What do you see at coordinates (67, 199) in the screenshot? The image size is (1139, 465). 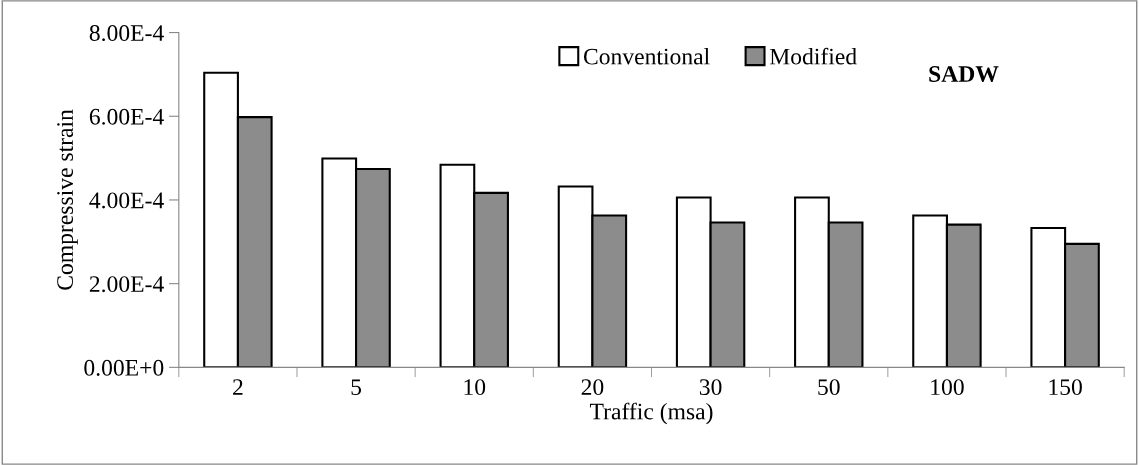 I see `y-axis-title: Compressive strain` at bounding box center [67, 199].